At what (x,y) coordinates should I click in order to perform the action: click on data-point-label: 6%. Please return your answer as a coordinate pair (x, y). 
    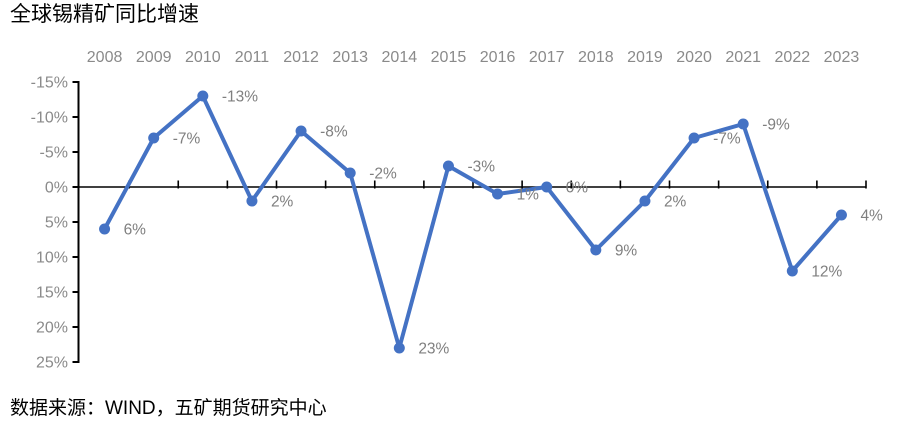
    Looking at the image, I should click on (135, 230).